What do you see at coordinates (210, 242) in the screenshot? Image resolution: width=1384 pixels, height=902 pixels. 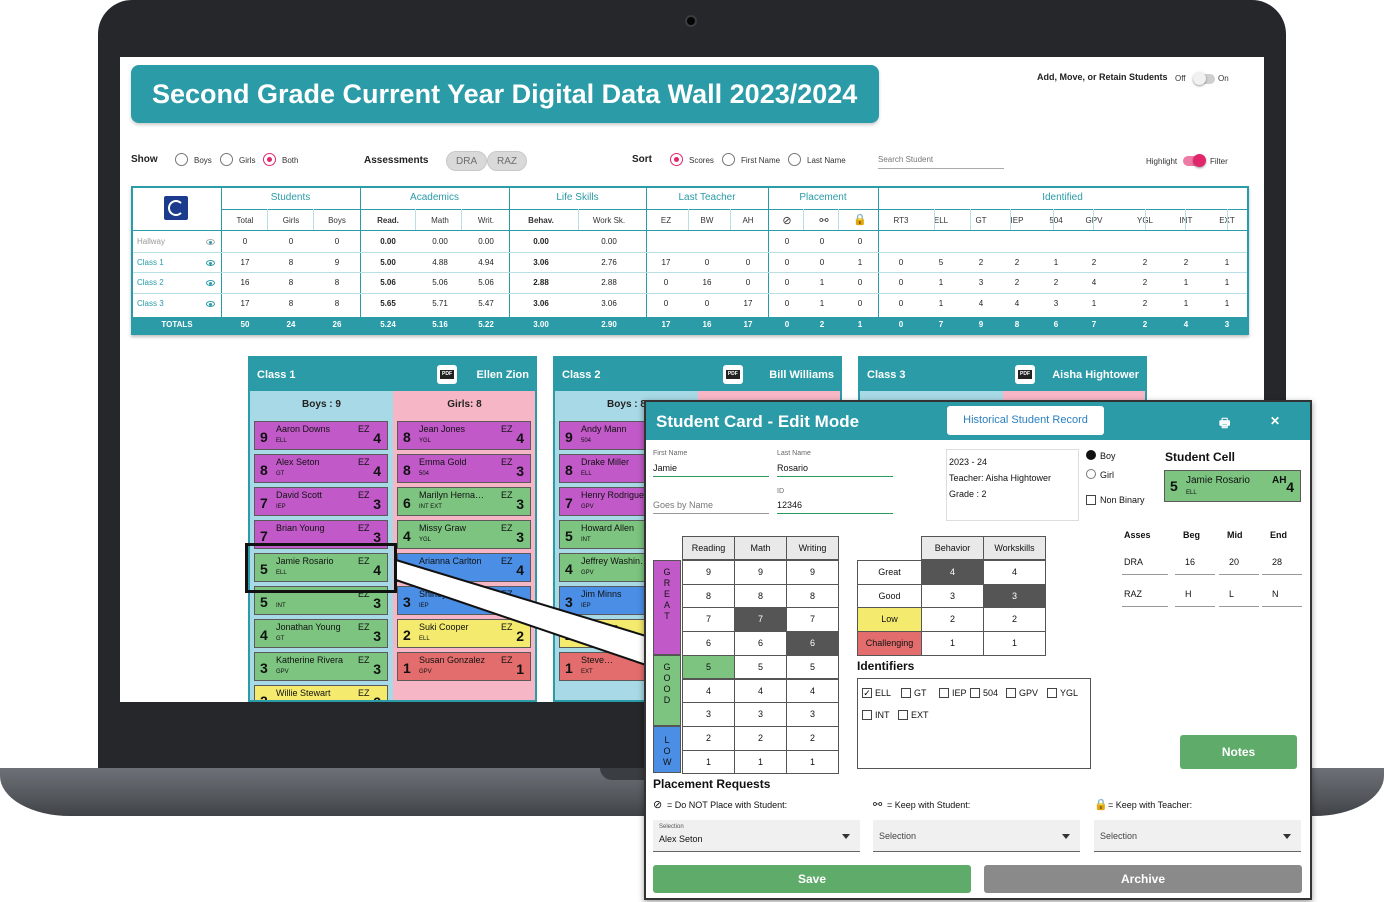 I see `hidden-eye-icon` at bounding box center [210, 242].